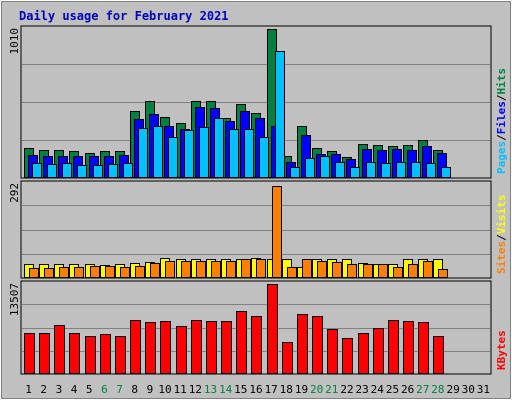 The image size is (512, 400). I want to click on day-label: 22, so click(346, 389).